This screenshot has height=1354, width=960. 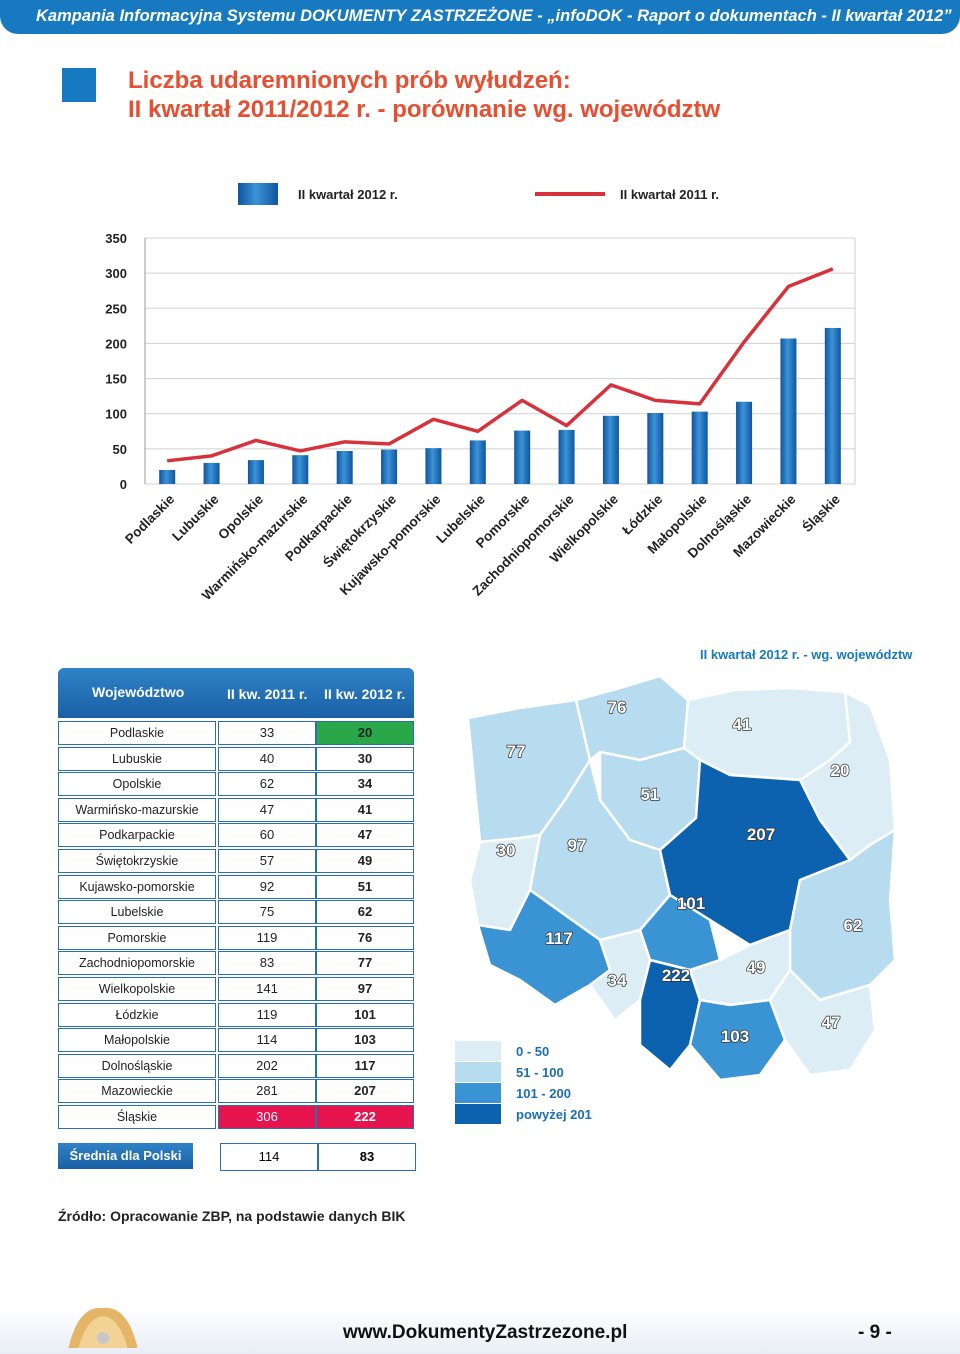 I want to click on table-cell-region: Pomorskie, so click(x=137, y=937).